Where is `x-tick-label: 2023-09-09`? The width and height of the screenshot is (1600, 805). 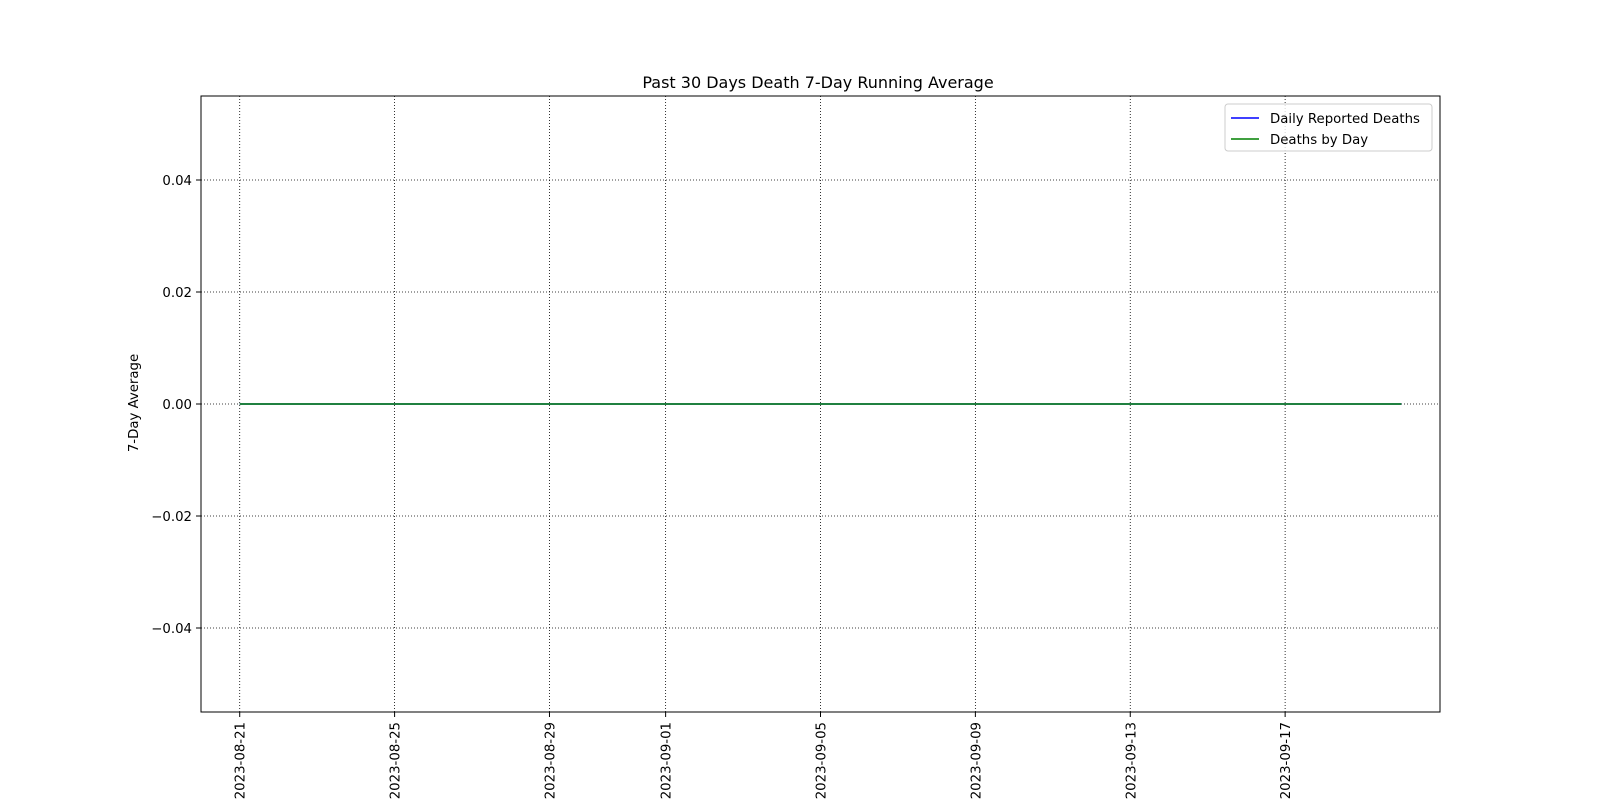 x-tick-label: 2023-09-09 is located at coordinates (976, 760).